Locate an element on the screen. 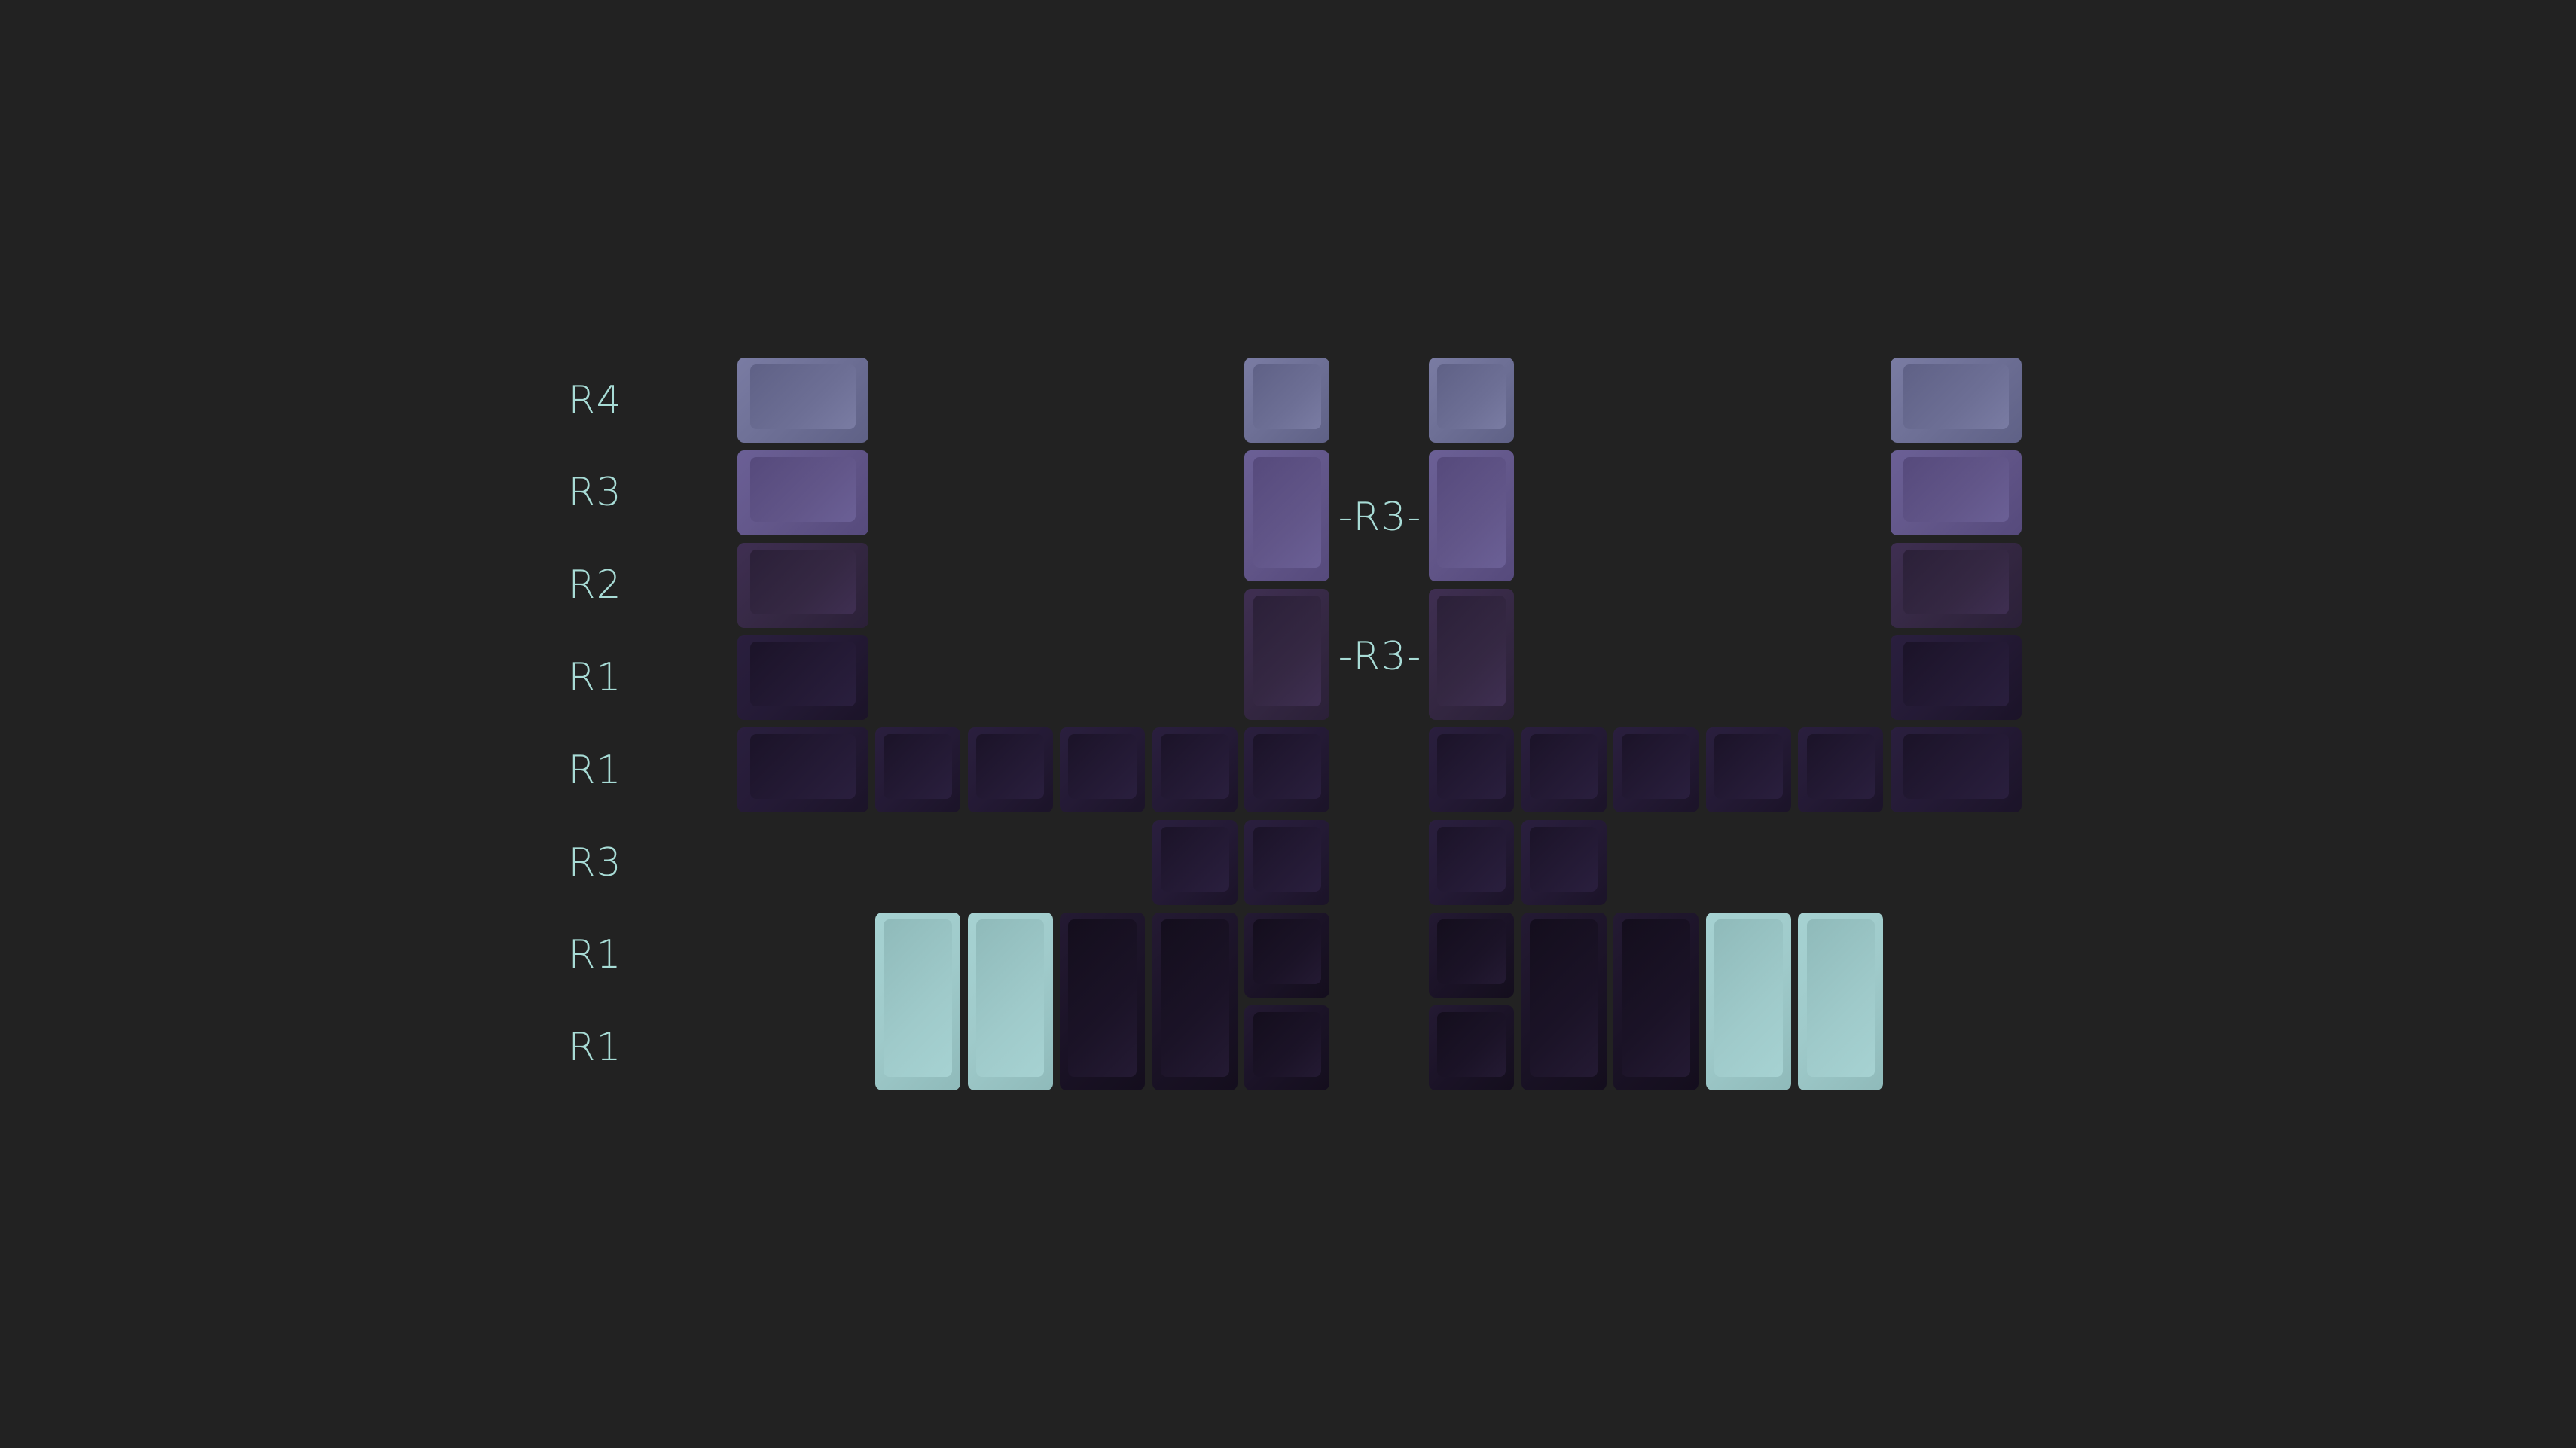 This screenshot has height=1448, width=2576. row-label: R2 is located at coordinates (595, 585).